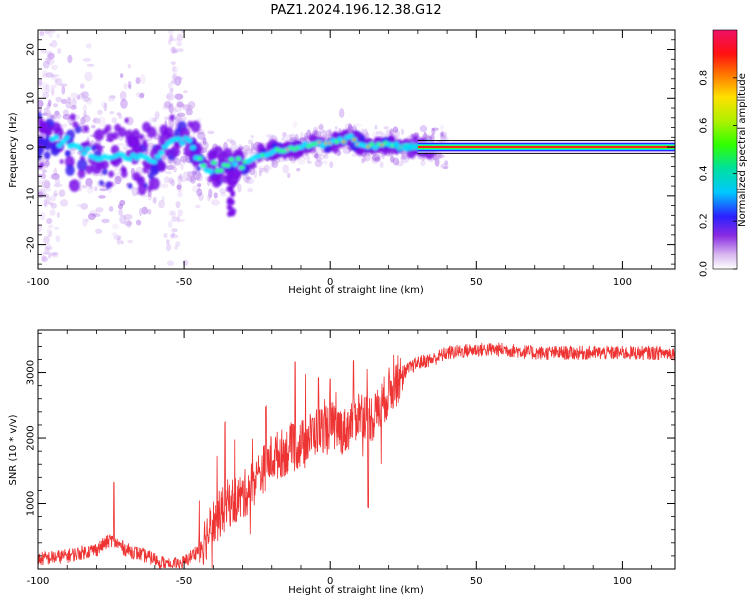 The height and width of the screenshot is (600, 750). What do you see at coordinates (31, 49) in the screenshot?
I see `y-tick-label: 20` at bounding box center [31, 49].